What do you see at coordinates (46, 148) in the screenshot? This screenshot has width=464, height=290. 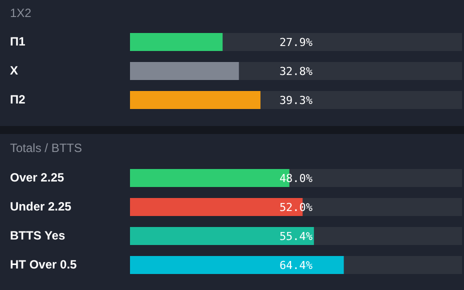 I see `text: Totals / BTTS` at bounding box center [46, 148].